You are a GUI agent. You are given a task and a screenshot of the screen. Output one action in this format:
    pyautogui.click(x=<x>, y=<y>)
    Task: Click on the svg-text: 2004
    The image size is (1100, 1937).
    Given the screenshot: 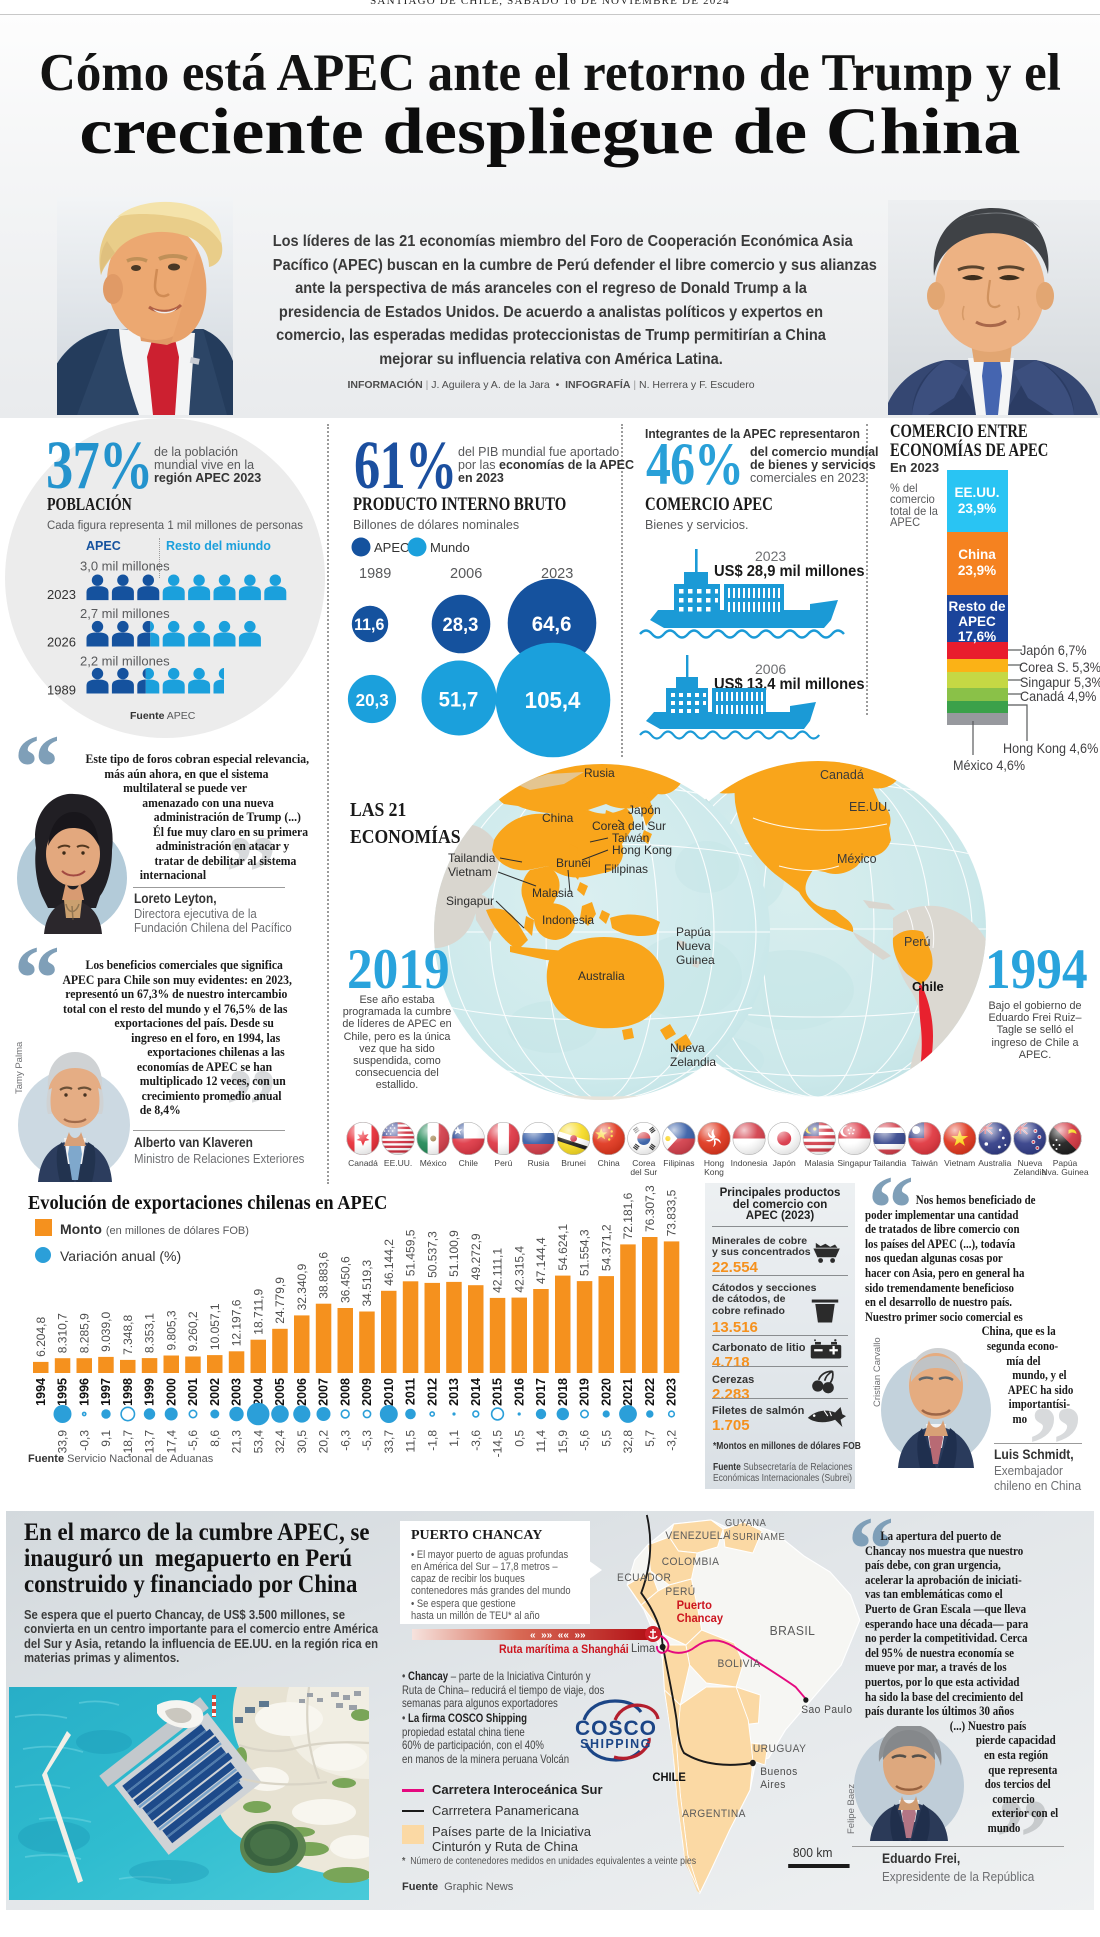 What is the action you would take?
    pyautogui.click(x=258, y=1392)
    